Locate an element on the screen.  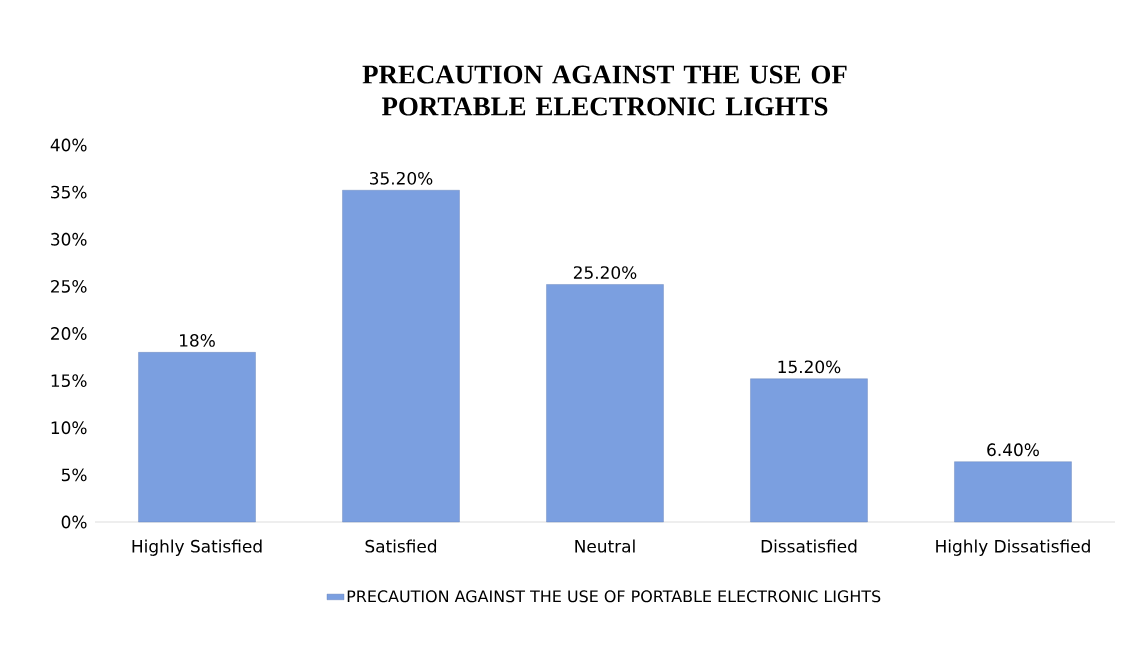
y-tick-label: 0% is located at coordinates (74, 522).